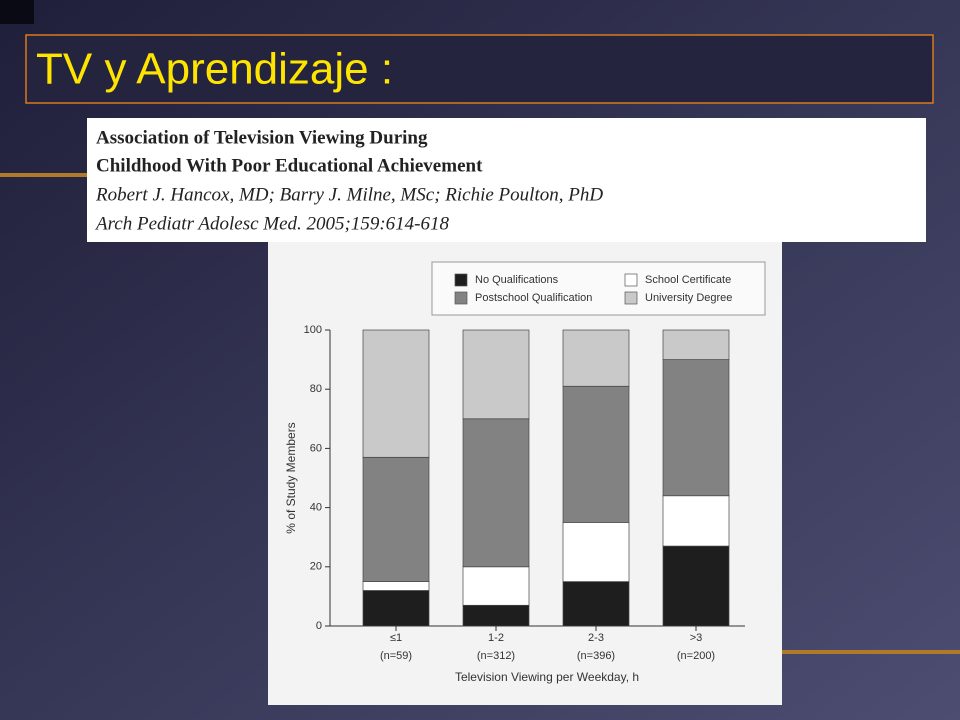  What do you see at coordinates (479, 69) in the screenshot?
I see `title-box` at bounding box center [479, 69].